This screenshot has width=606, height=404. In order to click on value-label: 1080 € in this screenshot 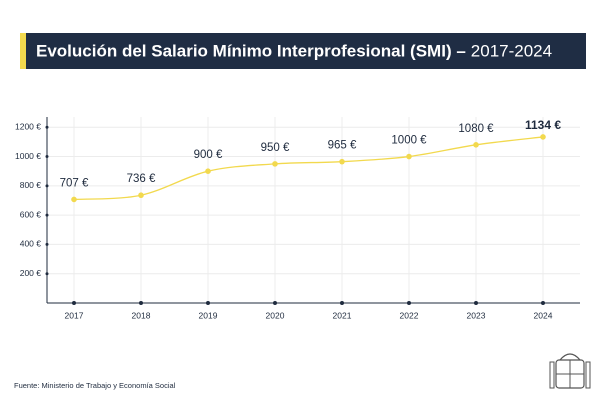, I will do `click(476, 129)`.